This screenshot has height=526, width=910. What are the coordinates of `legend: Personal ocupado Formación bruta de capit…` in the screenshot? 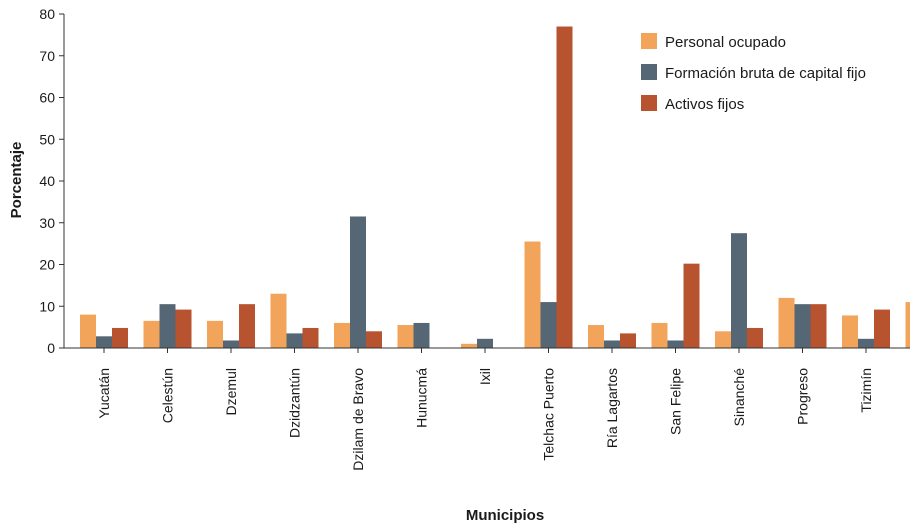 It's located at (753, 73).